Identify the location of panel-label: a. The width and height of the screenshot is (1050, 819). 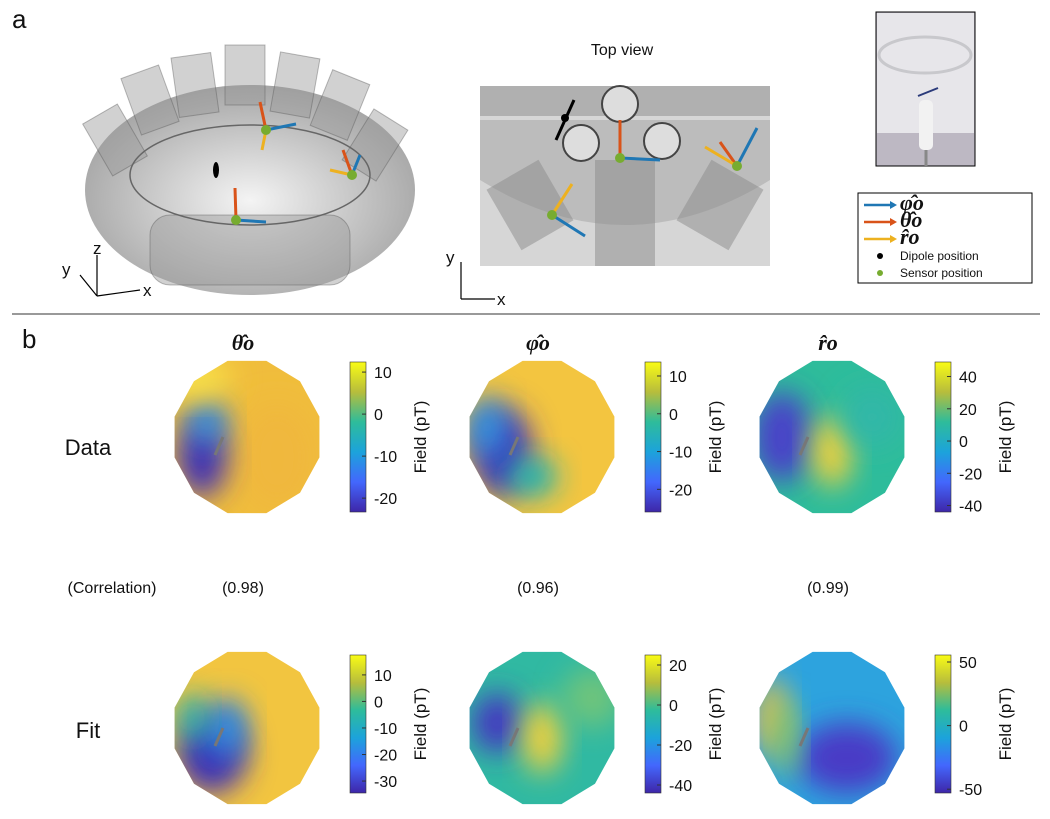
(19, 19).